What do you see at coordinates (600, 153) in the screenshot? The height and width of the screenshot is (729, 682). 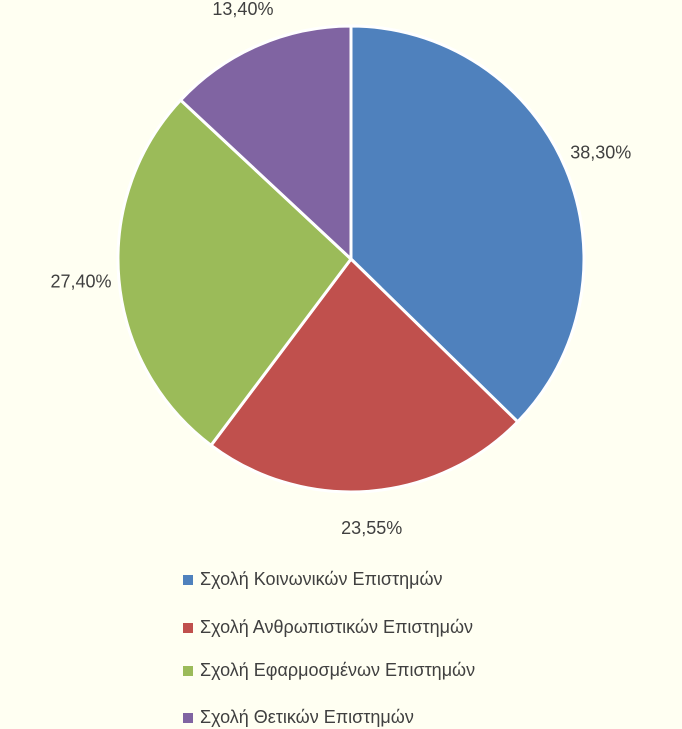 I see `data-label: 38,30%` at bounding box center [600, 153].